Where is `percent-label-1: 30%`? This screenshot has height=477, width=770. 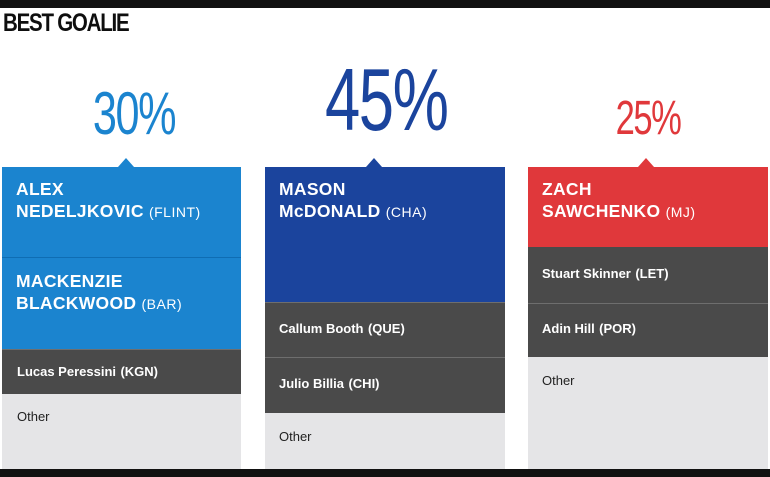
percent-label-1: 30% is located at coordinates (134, 113).